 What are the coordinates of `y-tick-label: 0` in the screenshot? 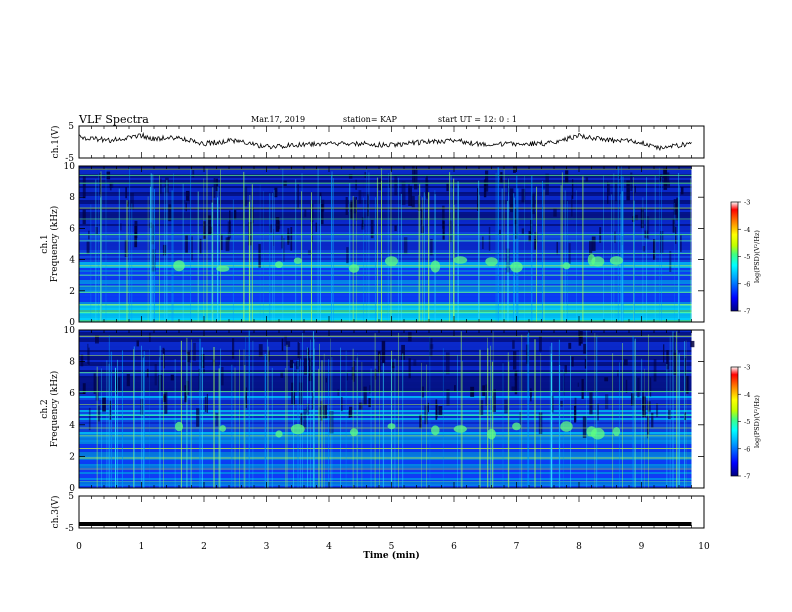 It's located at (72, 323).